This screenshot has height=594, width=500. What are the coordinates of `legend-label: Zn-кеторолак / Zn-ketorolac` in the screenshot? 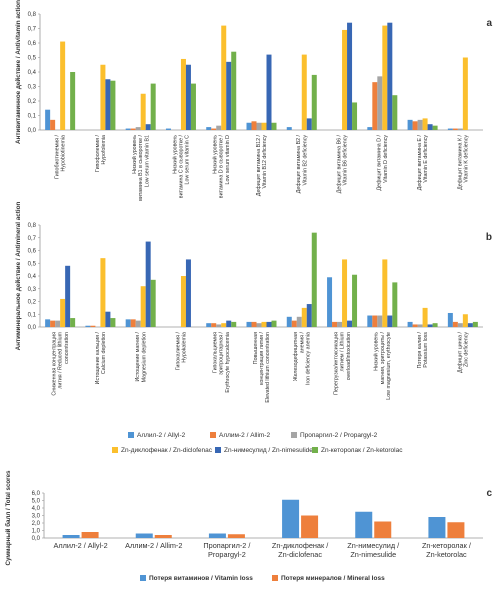 It's located at (362, 450).